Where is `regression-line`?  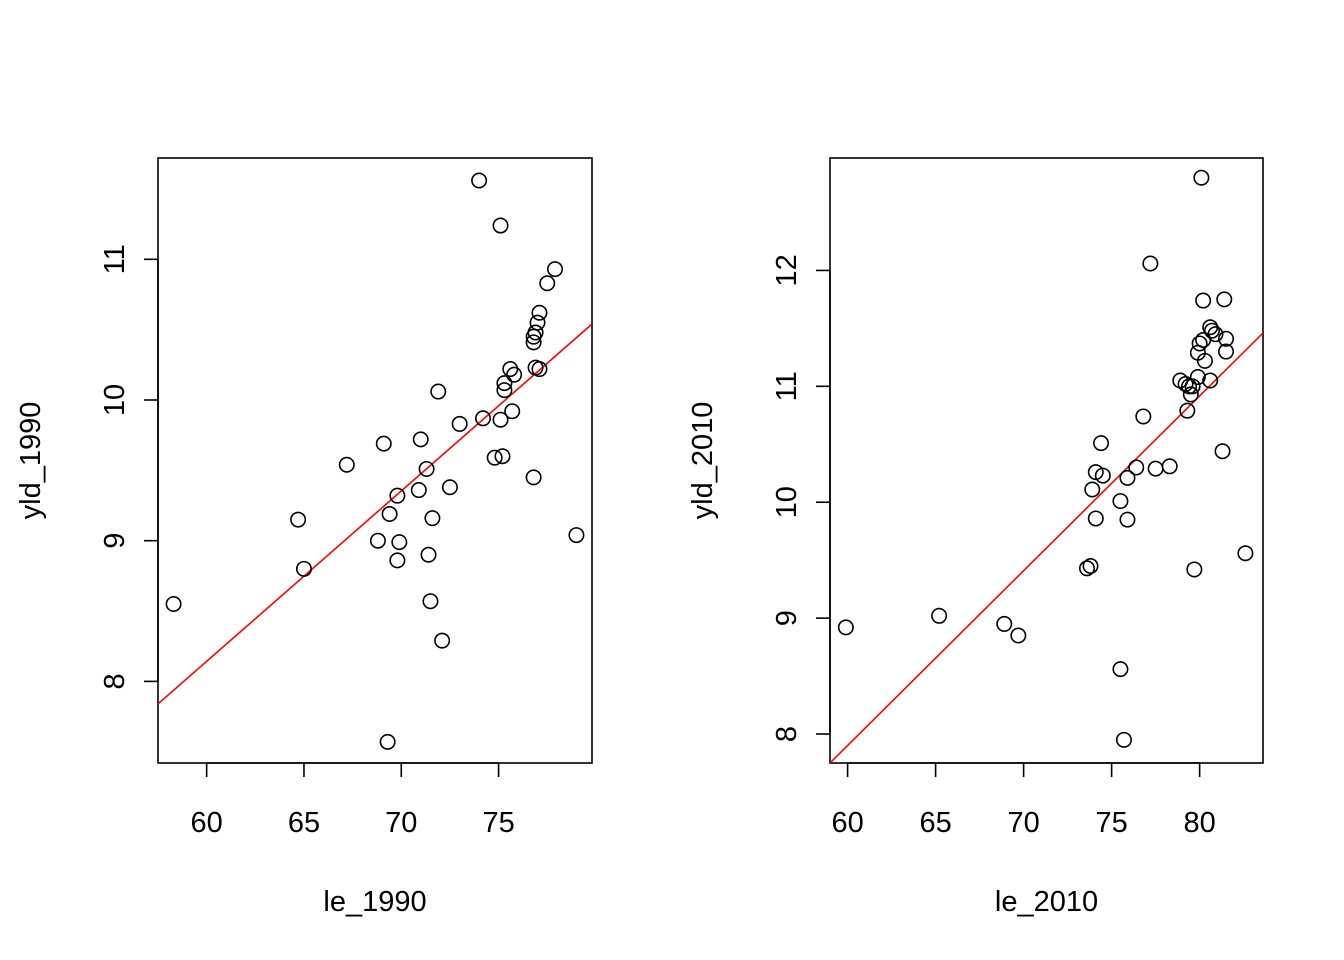 regression-line is located at coordinates (375, 514).